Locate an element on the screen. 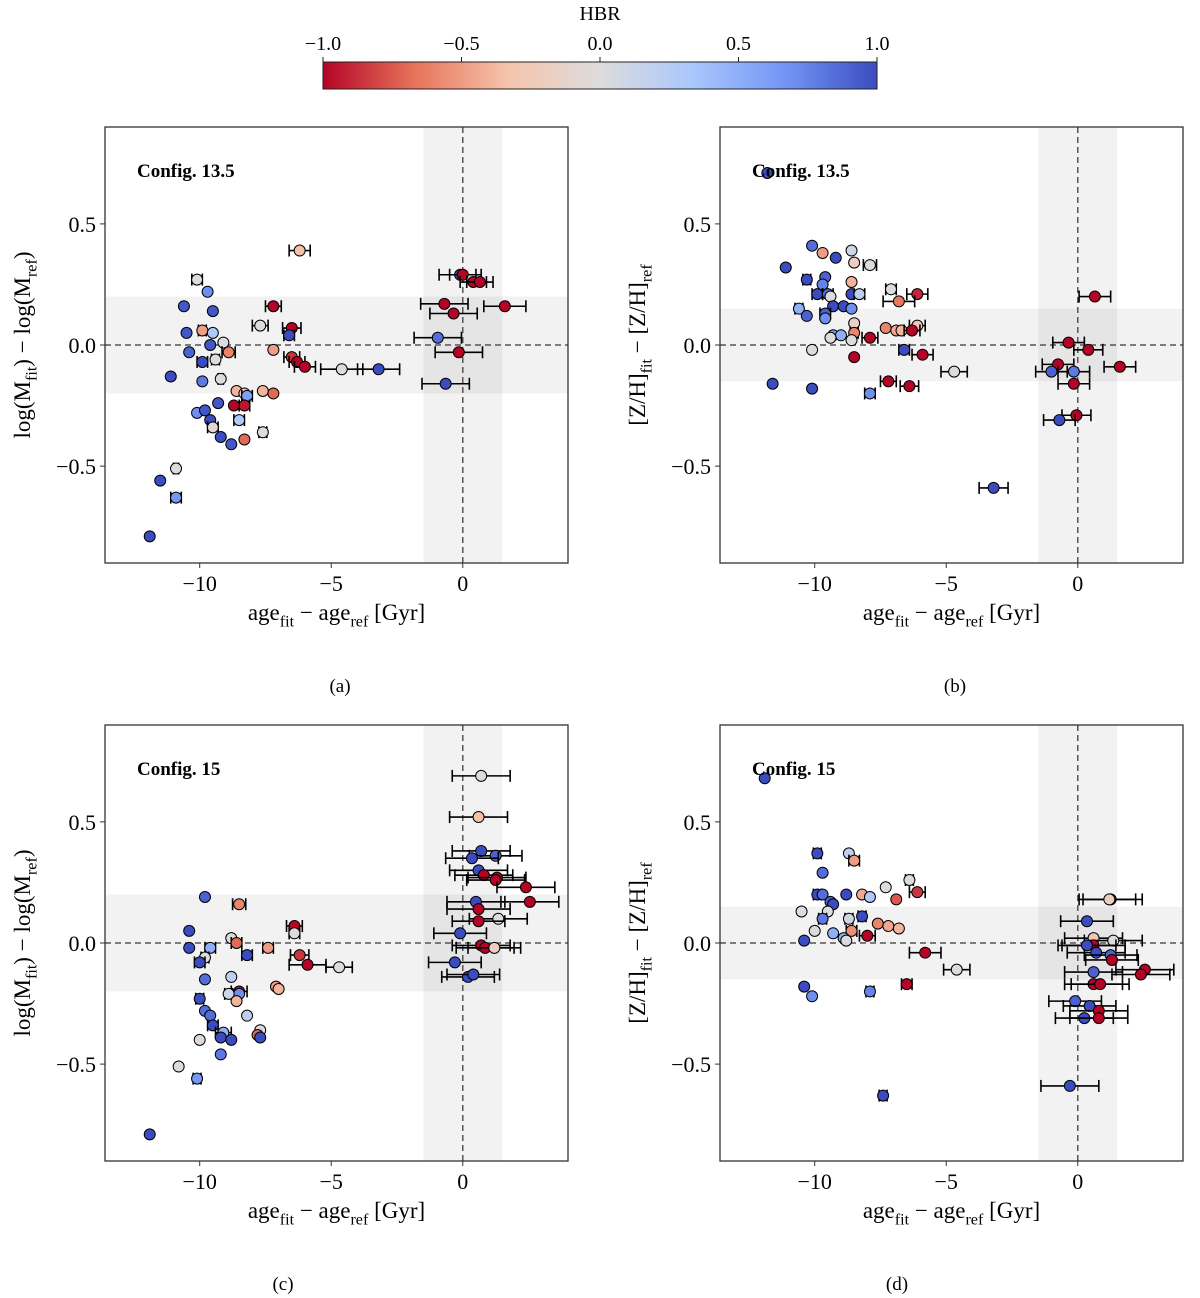 This screenshot has height=1298, width=1200. colorbar-label: HBR is located at coordinates (600, 14).